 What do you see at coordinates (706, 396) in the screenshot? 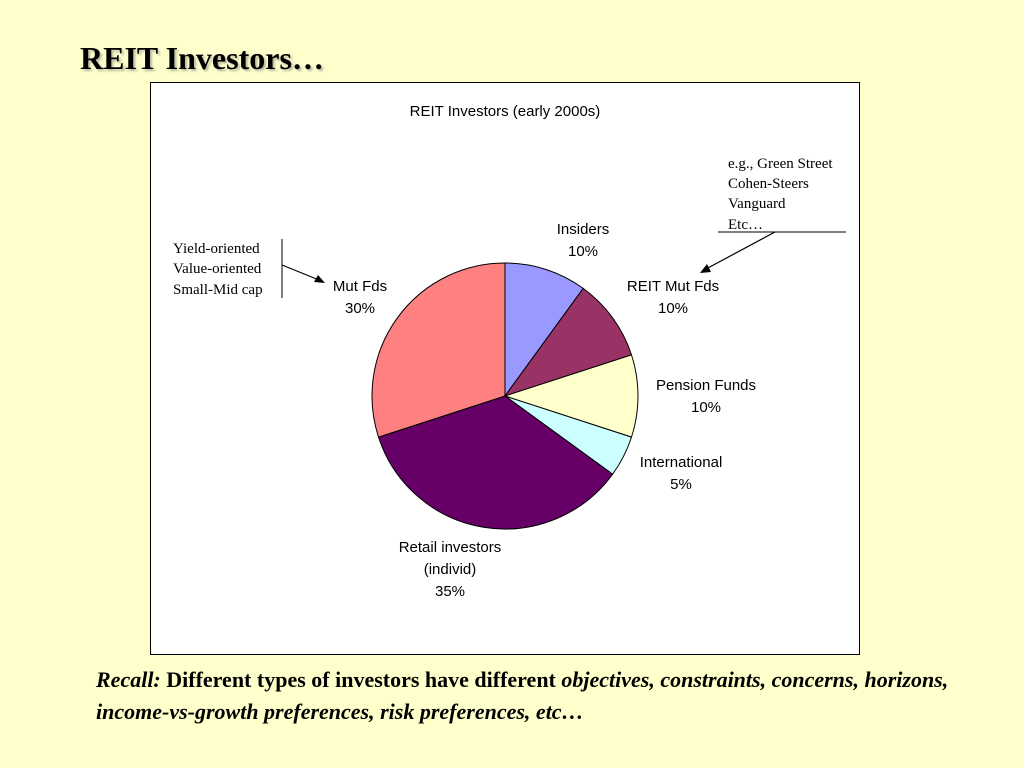
I see `slice-label: Pension Funds 10%` at bounding box center [706, 396].